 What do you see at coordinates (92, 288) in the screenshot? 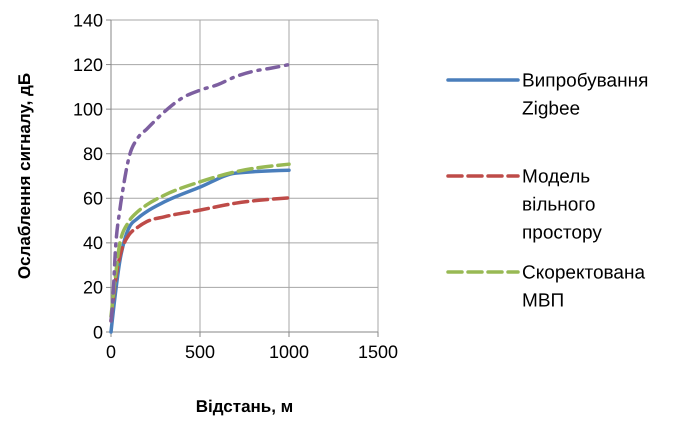
I see `y-tick-label: 20` at bounding box center [92, 288].